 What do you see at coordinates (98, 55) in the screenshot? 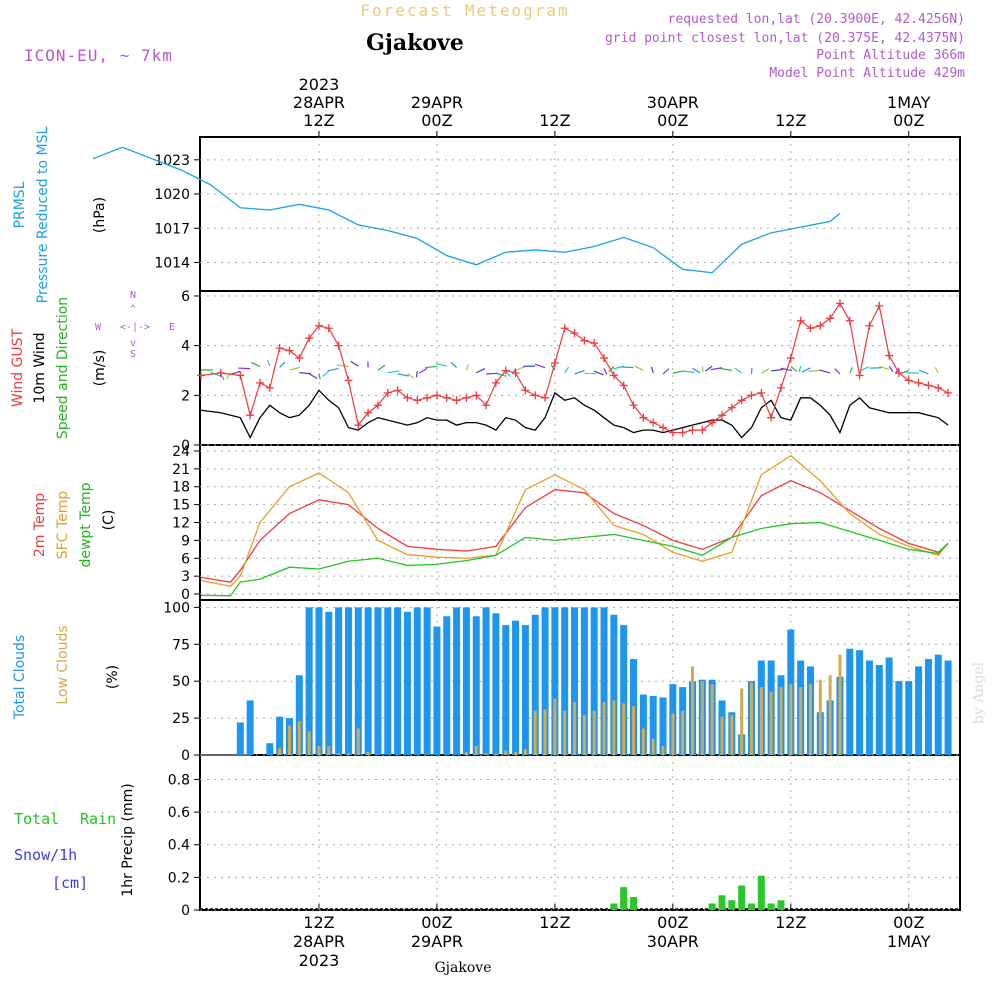
I see `model-name: ICON-EU, ~ 7km` at bounding box center [98, 55].